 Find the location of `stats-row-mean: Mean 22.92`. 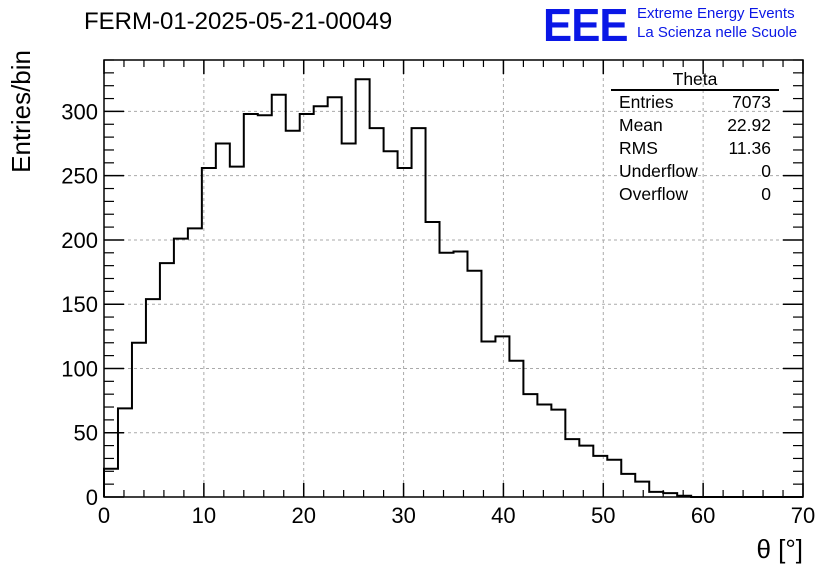

stats-row-mean: Mean 22.92 is located at coordinates (695, 125).